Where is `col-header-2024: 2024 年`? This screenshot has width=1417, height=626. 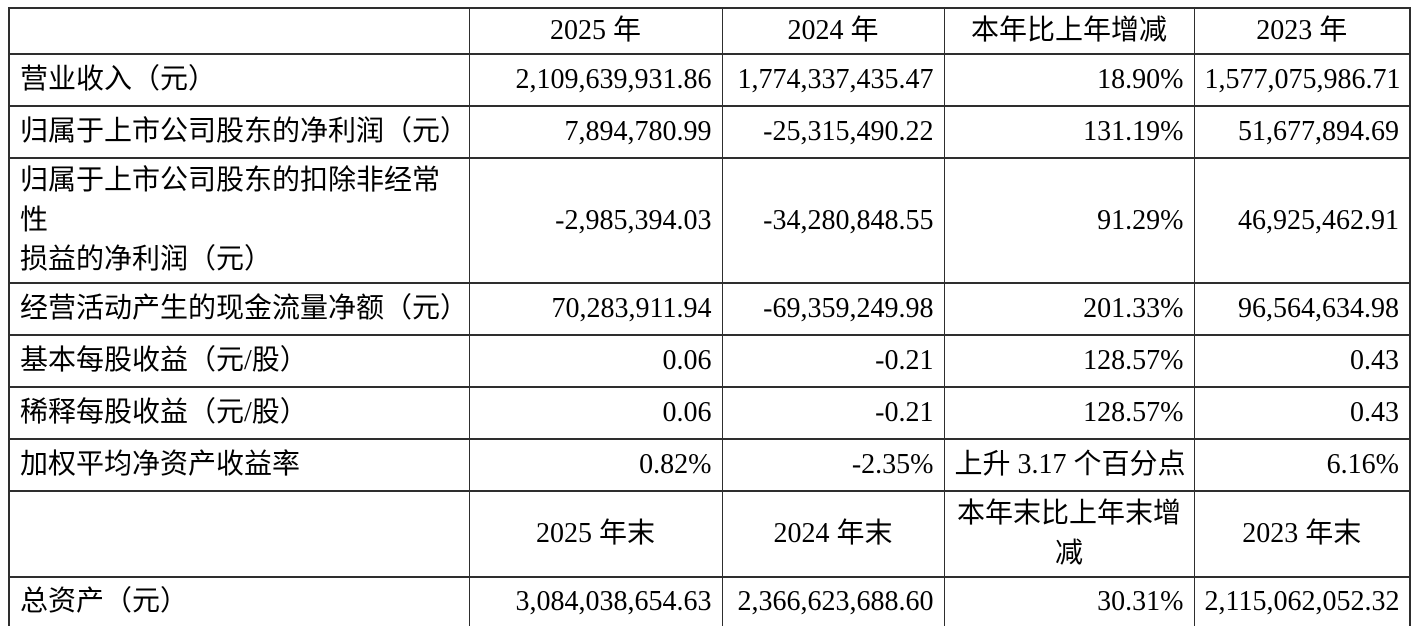 col-header-2024: 2024 年 is located at coordinates (833, 31).